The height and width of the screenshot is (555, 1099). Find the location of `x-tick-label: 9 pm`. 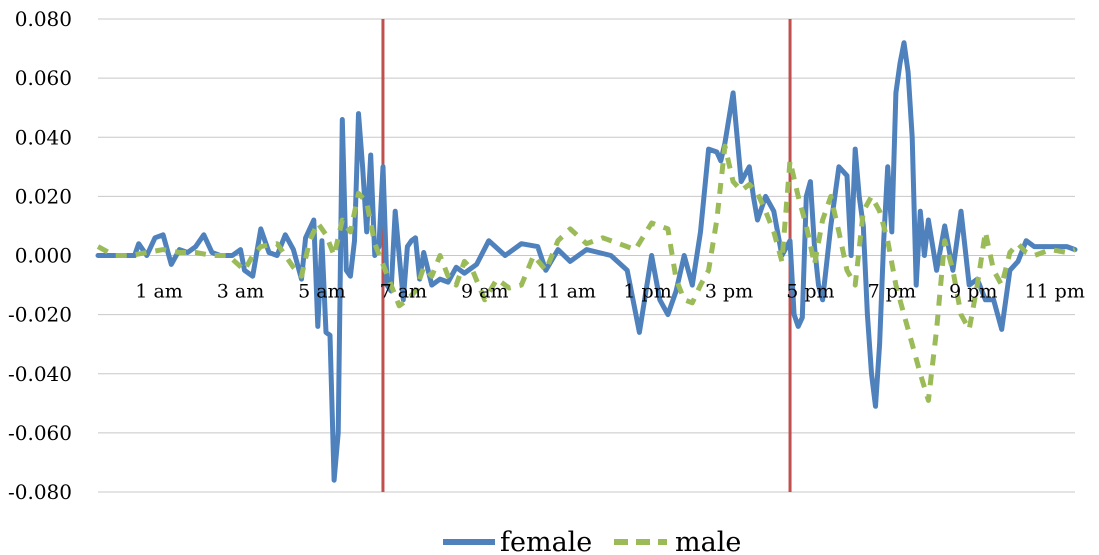

x-tick-label: 9 pm is located at coordinates (973, 292).